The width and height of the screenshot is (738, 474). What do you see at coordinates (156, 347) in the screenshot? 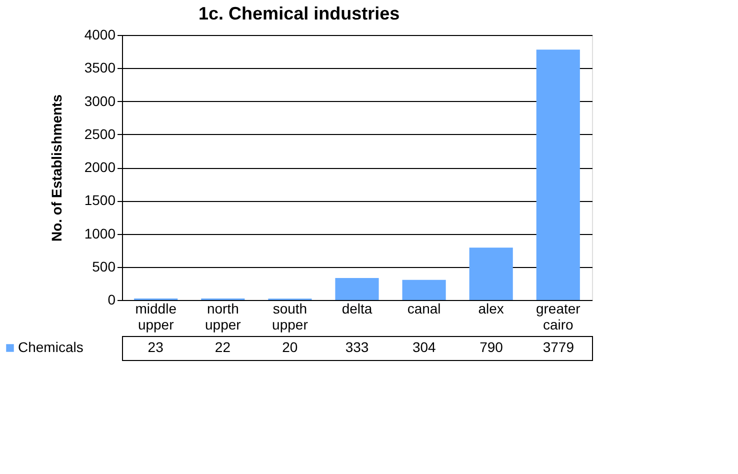
I see `data-label: 23` at bounding box center [156, 347].